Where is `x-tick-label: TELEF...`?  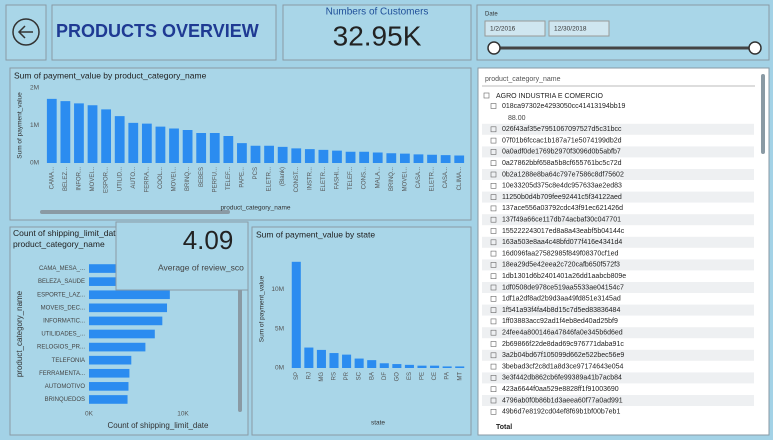
x-tick-label: TELEF... is located at coordinates (351, 178).